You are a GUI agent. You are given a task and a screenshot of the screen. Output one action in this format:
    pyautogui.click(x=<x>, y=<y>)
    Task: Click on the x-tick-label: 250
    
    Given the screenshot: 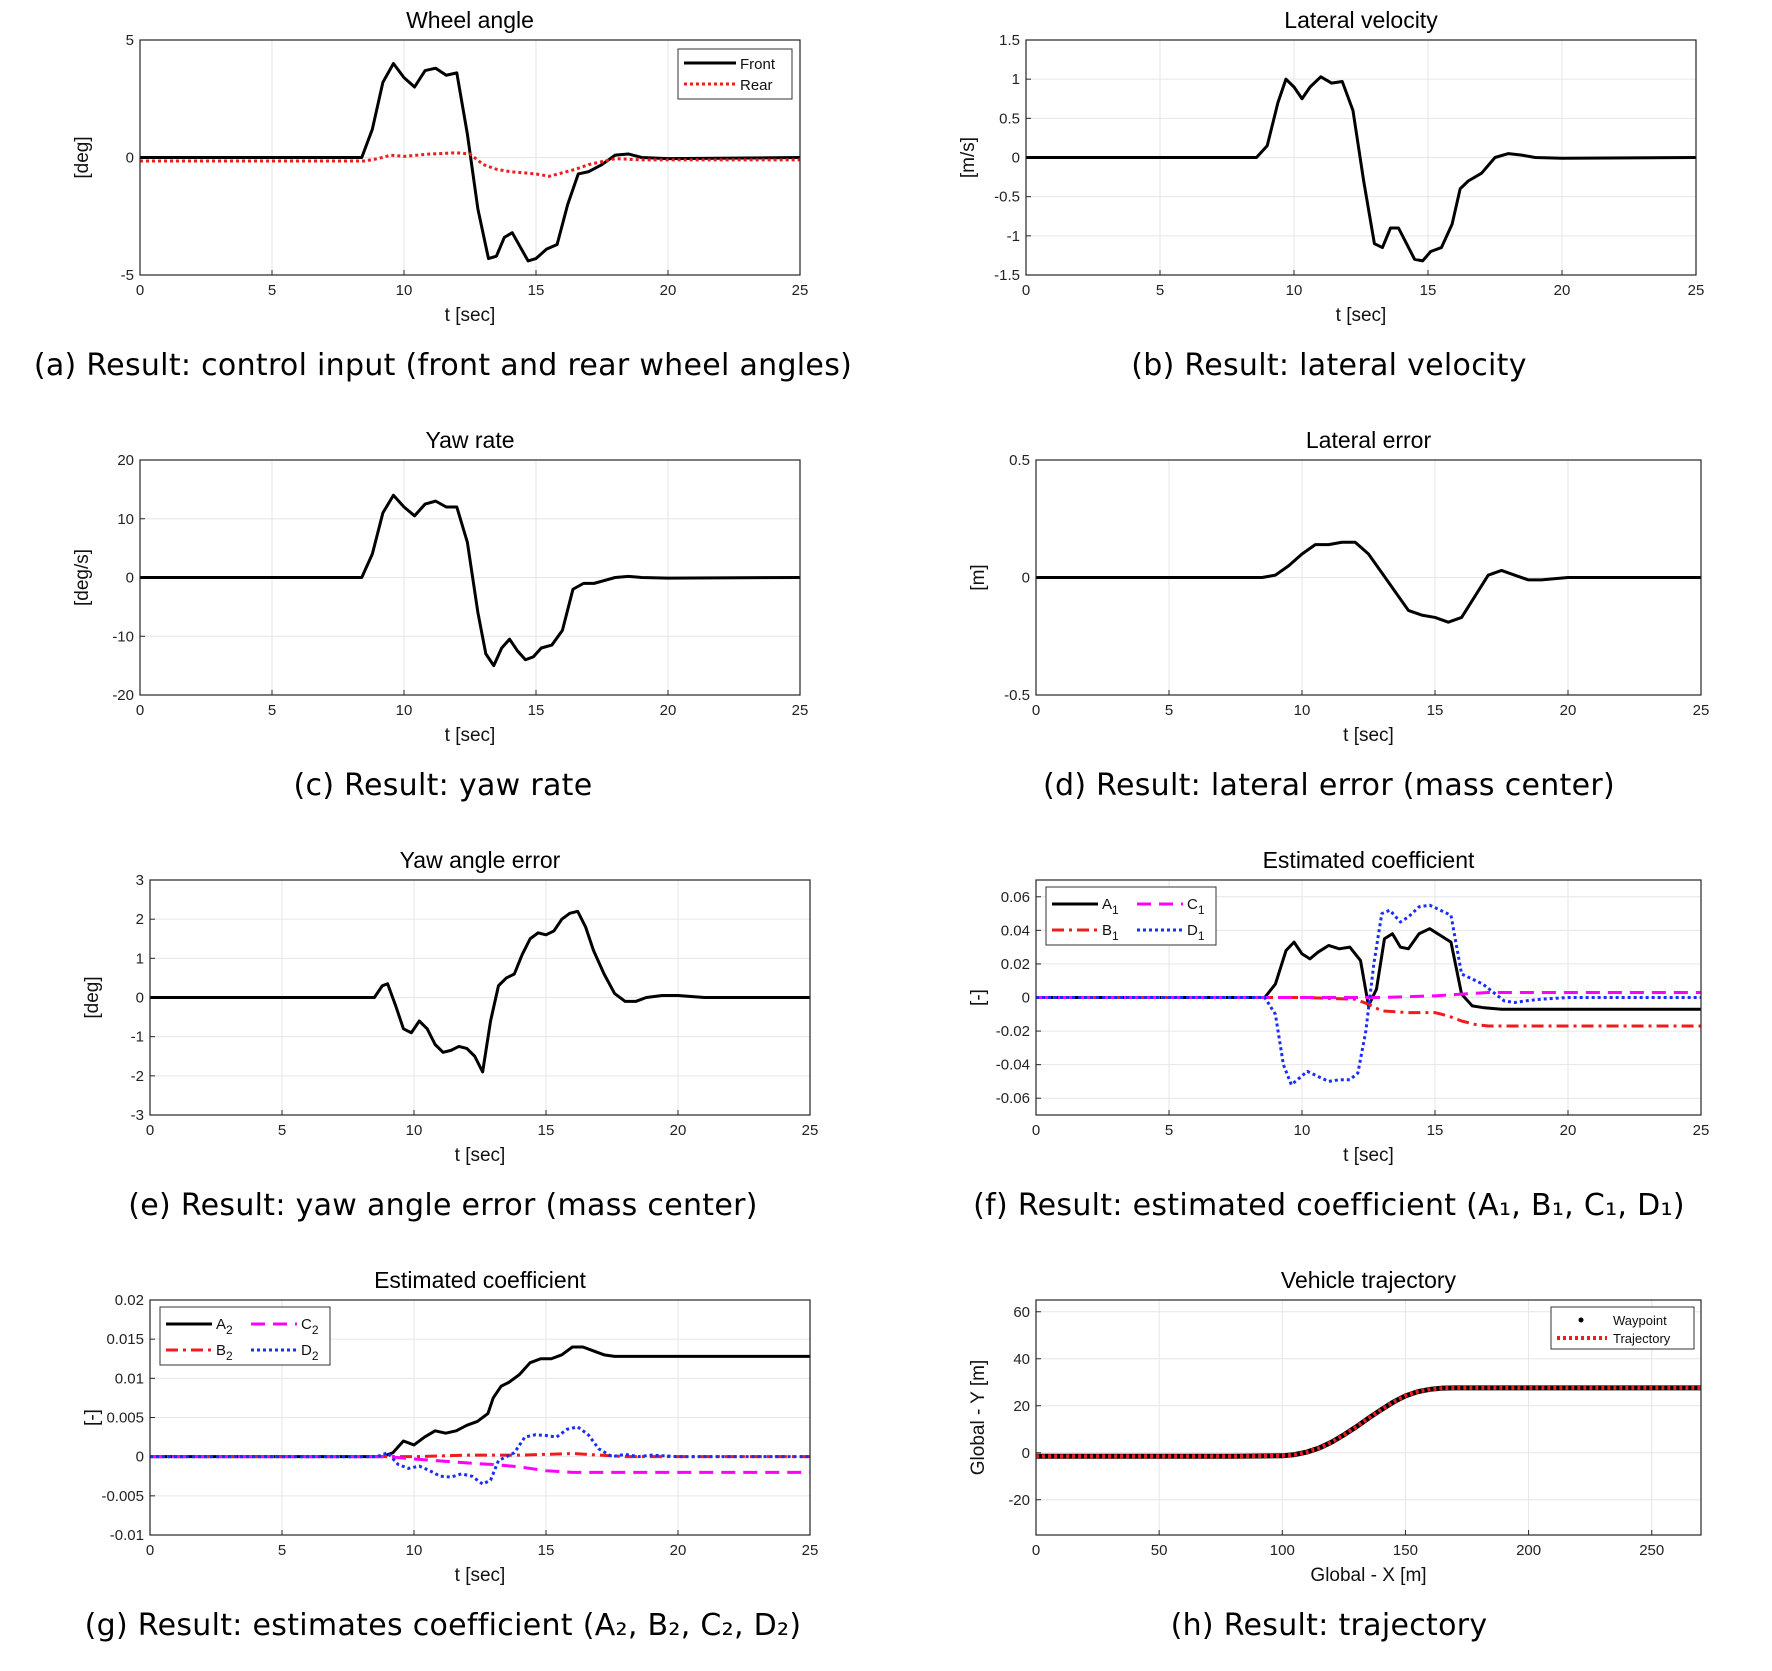 What is the action you would take?
    pyautogui.click(x=1651, y=1550)
    